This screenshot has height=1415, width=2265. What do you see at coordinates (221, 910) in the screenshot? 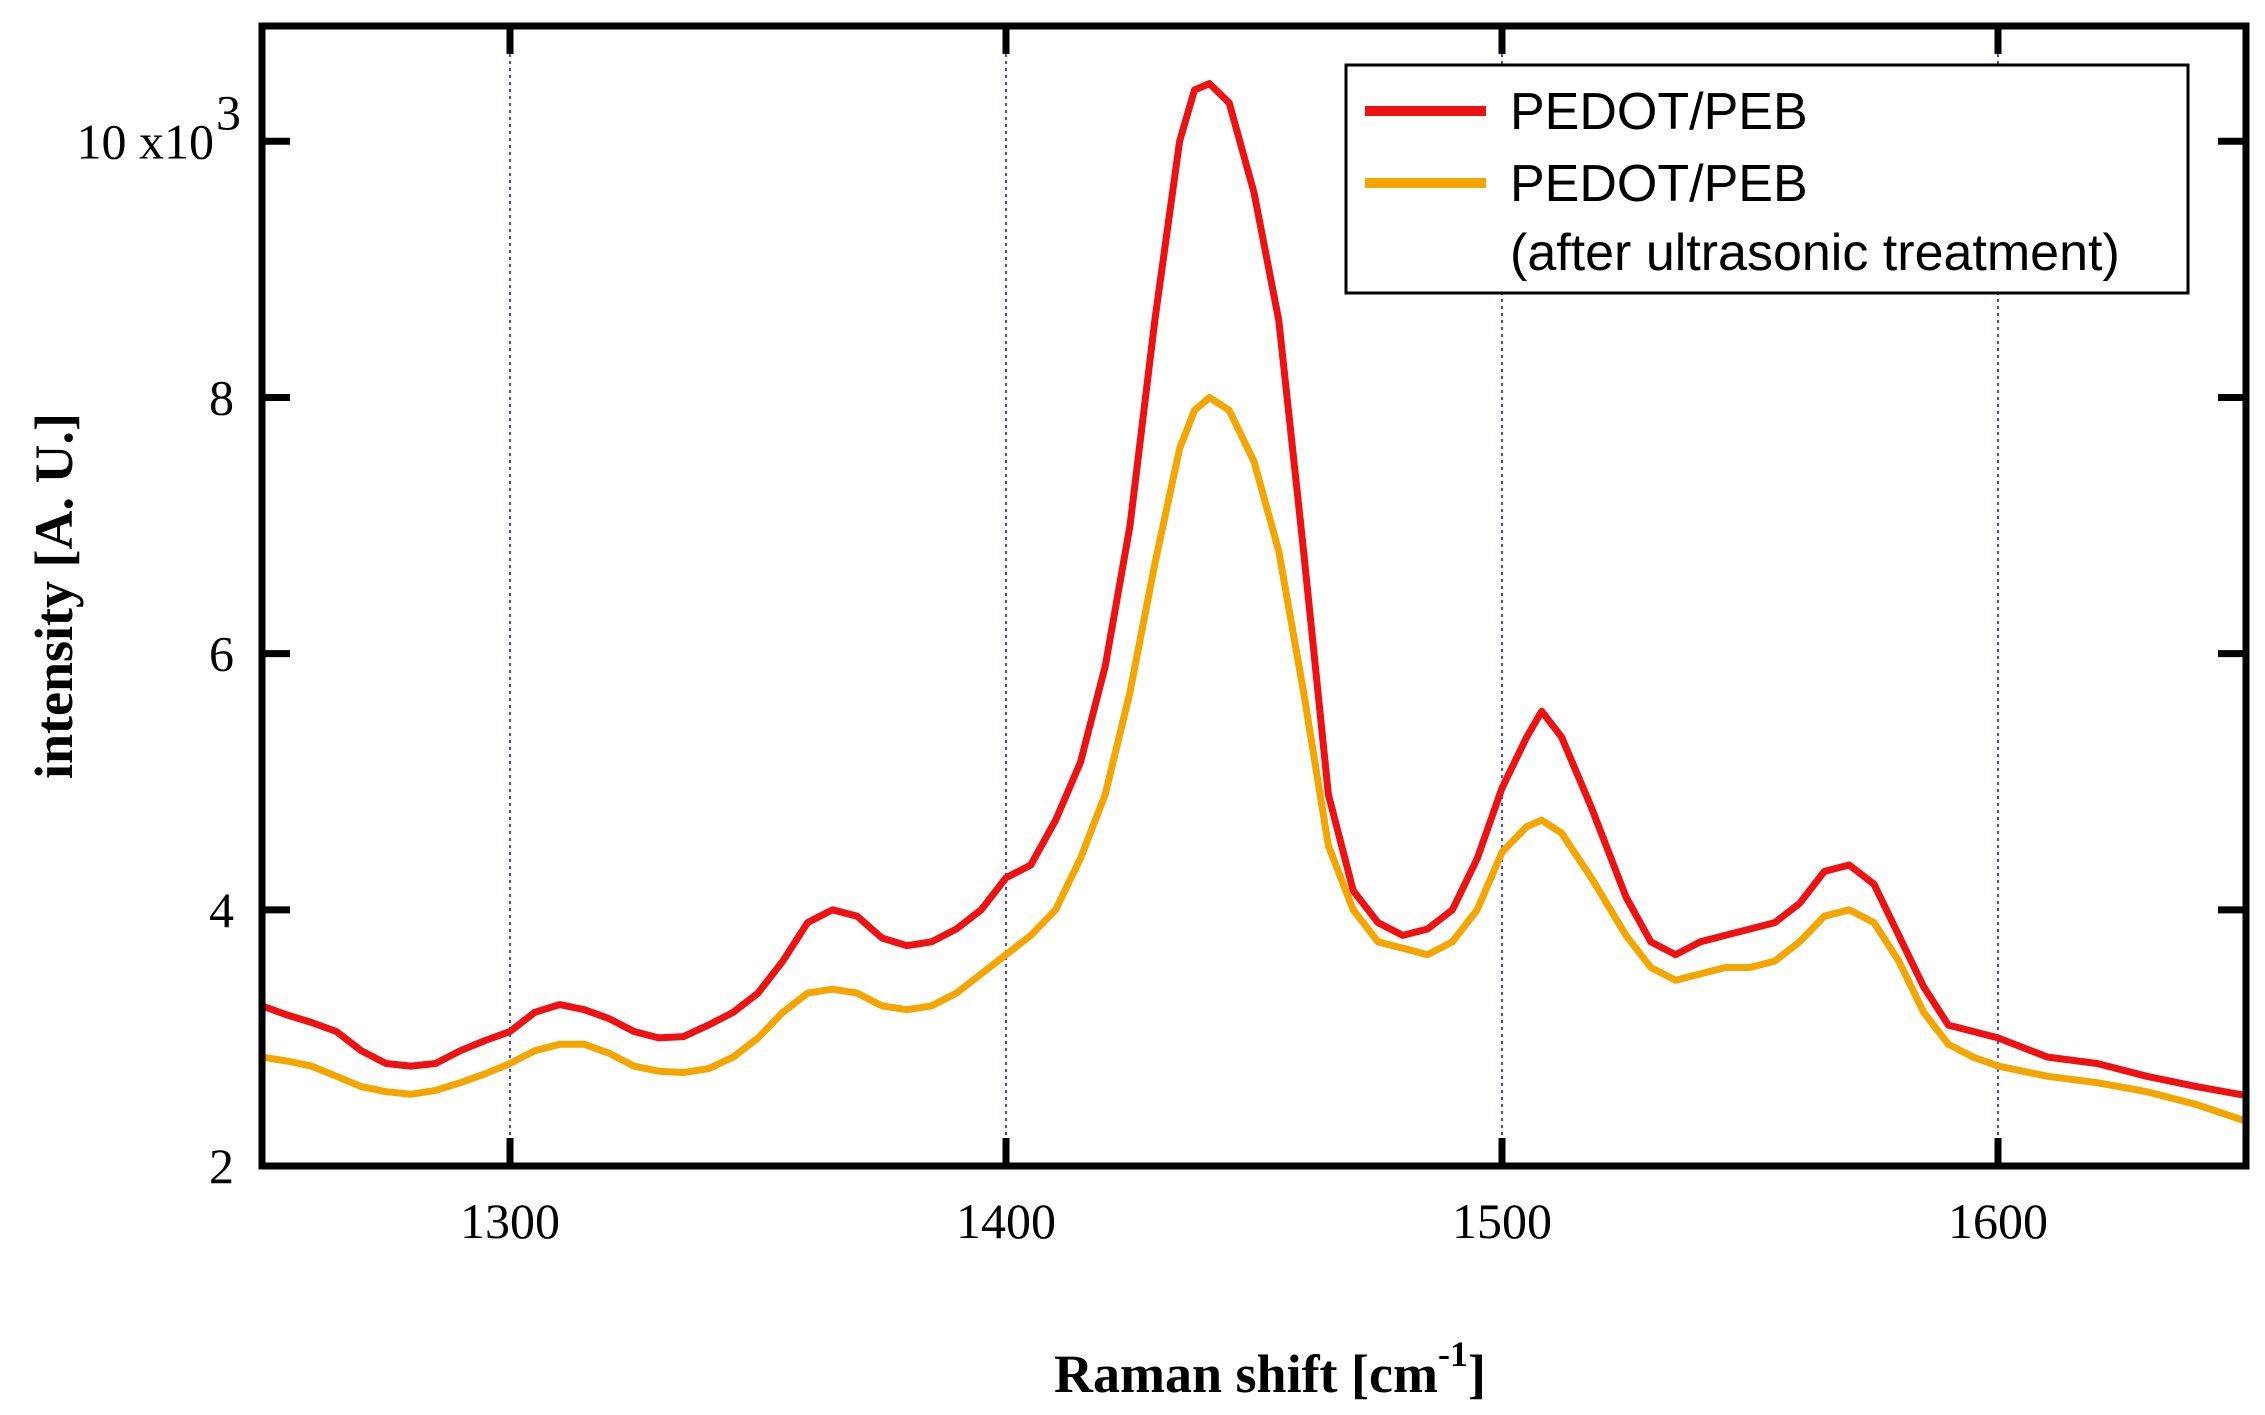
I see `y-tick-label-4000: 4` at bounding box center [221, 910].